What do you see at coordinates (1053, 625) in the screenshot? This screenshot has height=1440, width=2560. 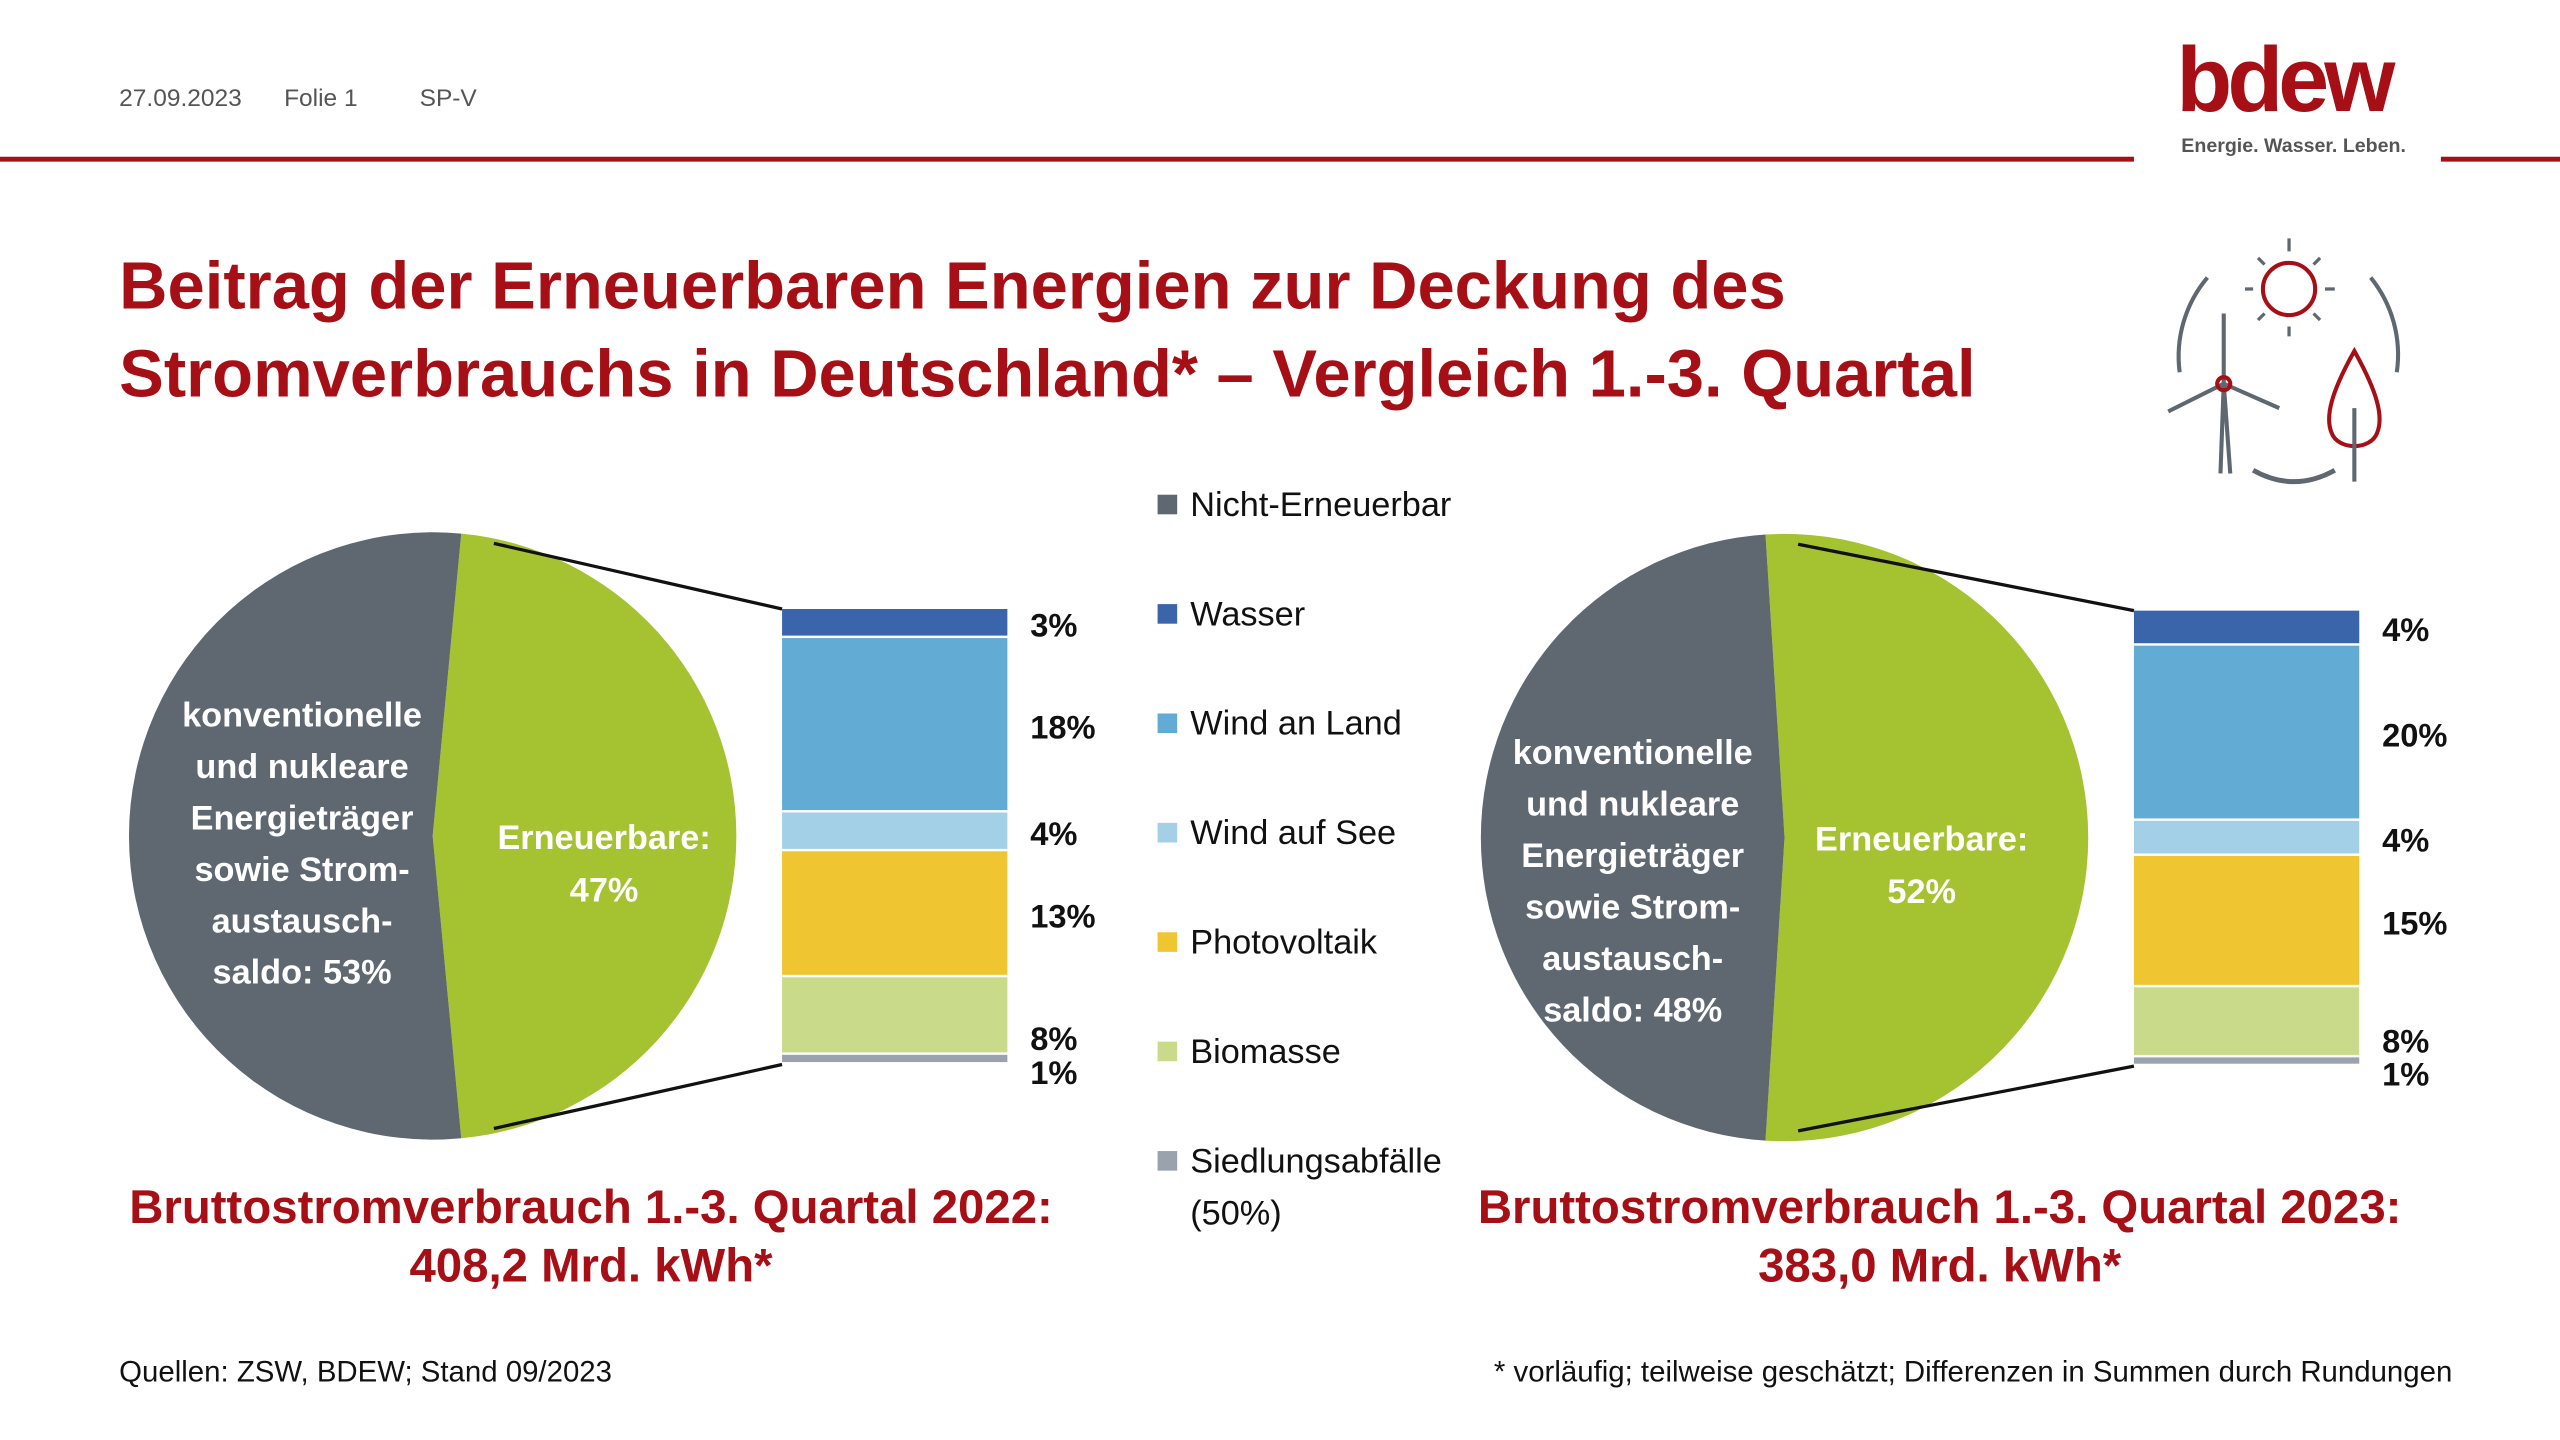 I see `bar-data-label: 3%` at bounding box center [1053, 625].